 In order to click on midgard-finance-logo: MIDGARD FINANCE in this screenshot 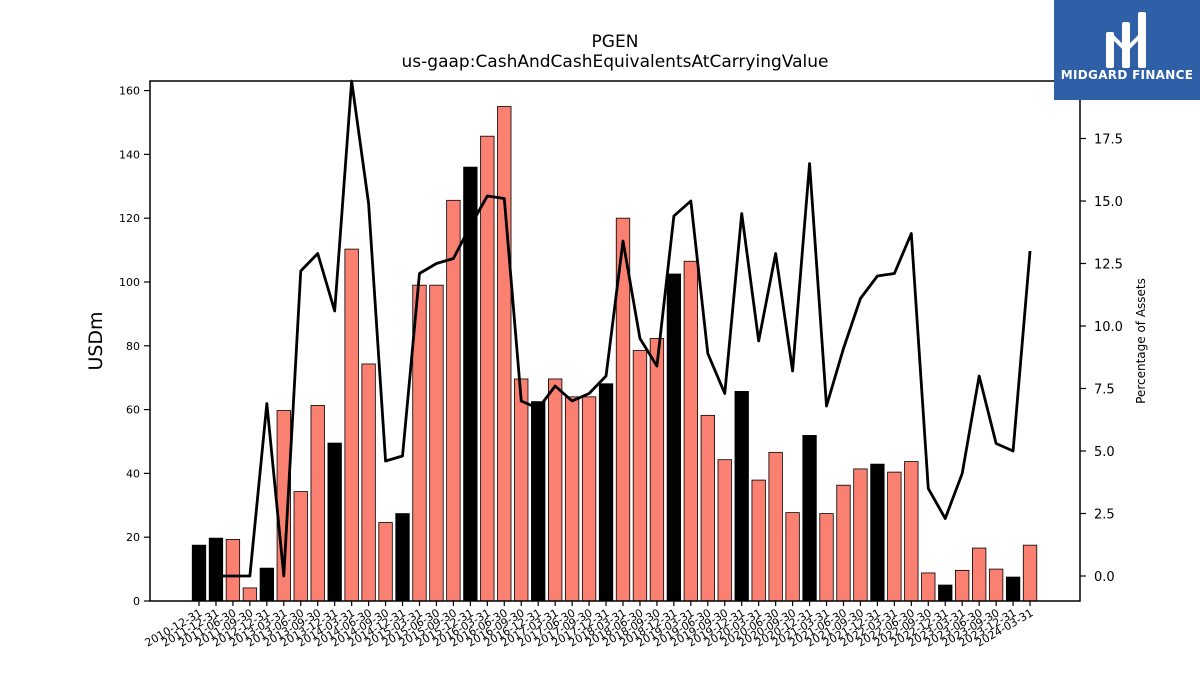, I will do `click(1127, 50)`.